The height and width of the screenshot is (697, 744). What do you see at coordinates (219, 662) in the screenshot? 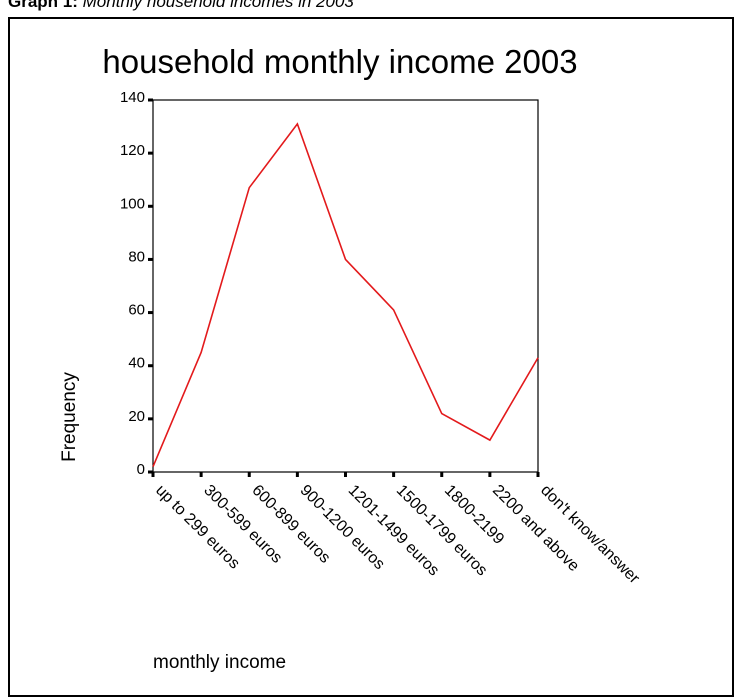
I see `x-axis-label: monthly income` at bounding box center [219, 662].